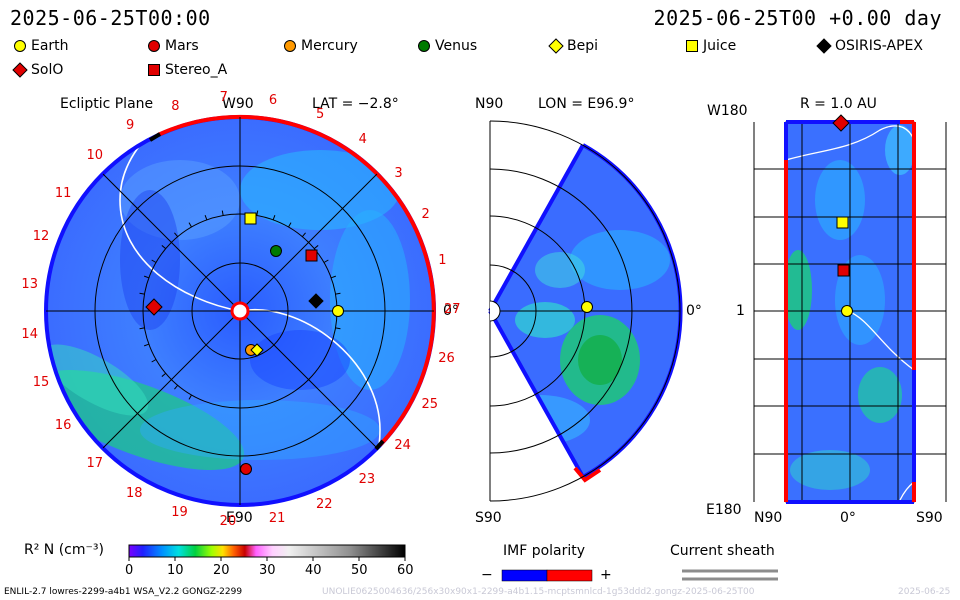  I want to click on radial-panel, so click(850, 312).